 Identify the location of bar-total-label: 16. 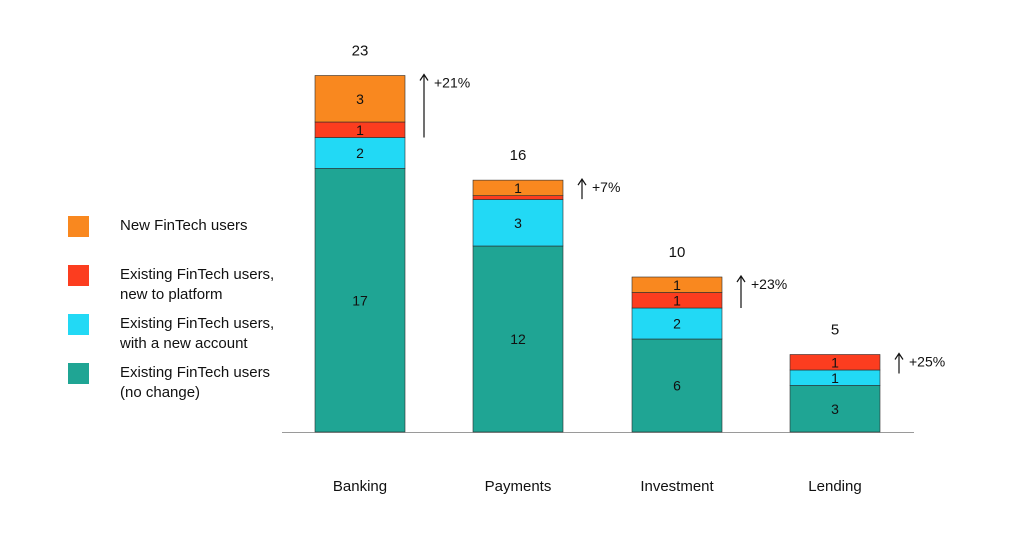
(518, 155).